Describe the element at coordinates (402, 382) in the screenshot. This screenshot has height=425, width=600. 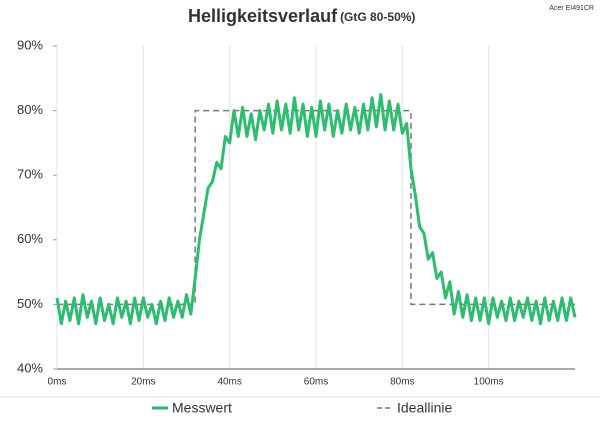
I see `x-tick-label: 80ms` at that location.